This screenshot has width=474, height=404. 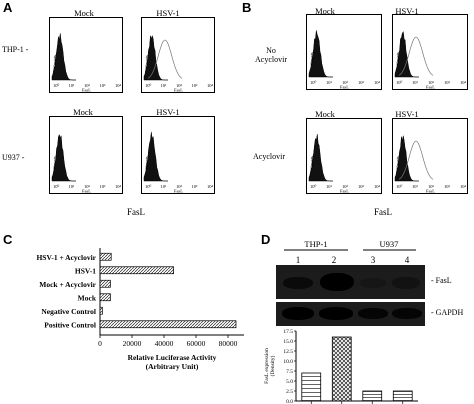 I want to click on panel-a-row-u937: U937 -, so click(x=13, y=157).